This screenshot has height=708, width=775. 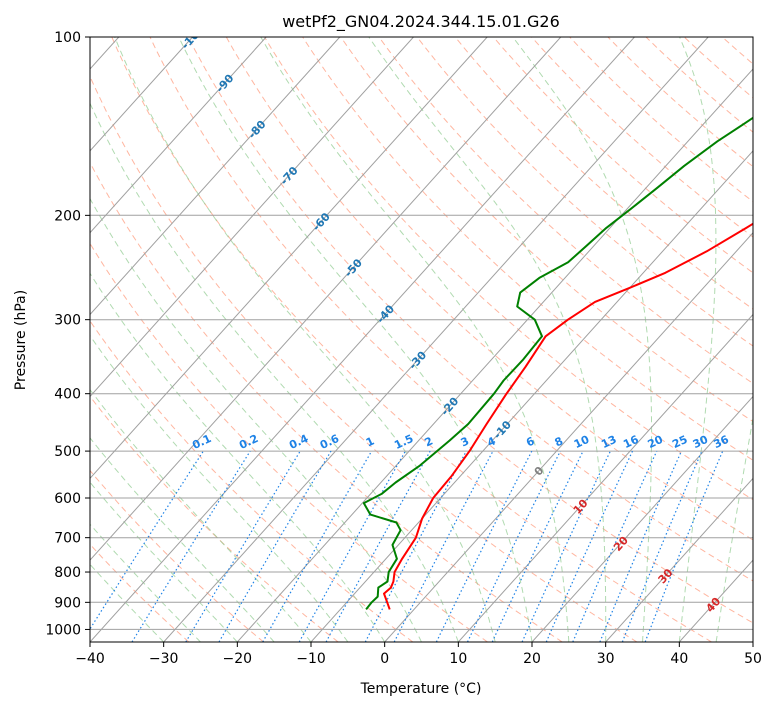 What do you see at coordinates (421, 689) in the screenshot?
I see `x-axis-label: Temperature (°C)` at bounding box center [421, 689].